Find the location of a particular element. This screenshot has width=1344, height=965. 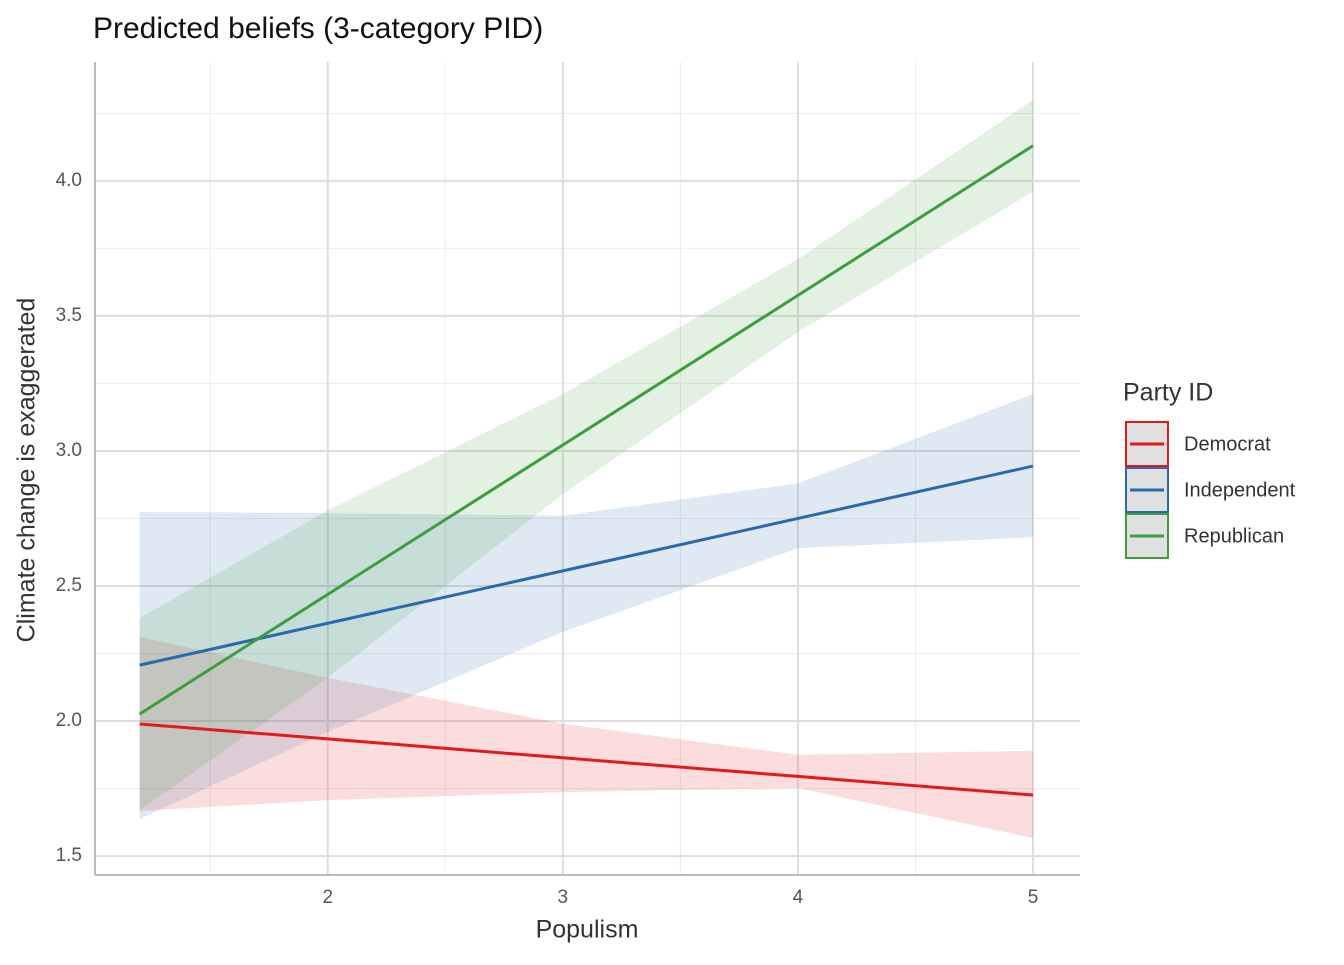

legend-label: Independent is located at coordinates (1240, 490).